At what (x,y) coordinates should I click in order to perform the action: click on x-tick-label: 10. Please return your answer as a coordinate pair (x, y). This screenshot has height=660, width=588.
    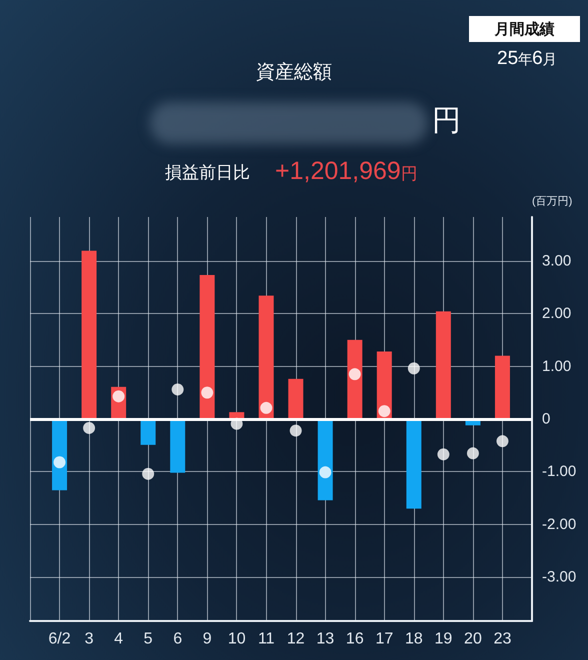
    Looking at the image, I should click on (237, 639).